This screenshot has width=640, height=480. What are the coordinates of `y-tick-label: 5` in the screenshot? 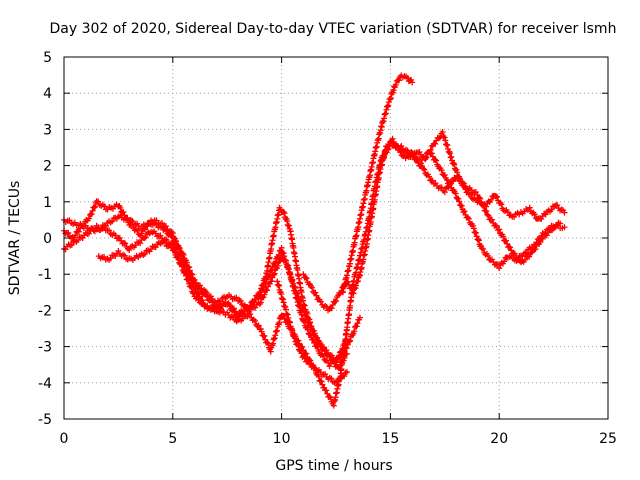 It's located at (47, 58).